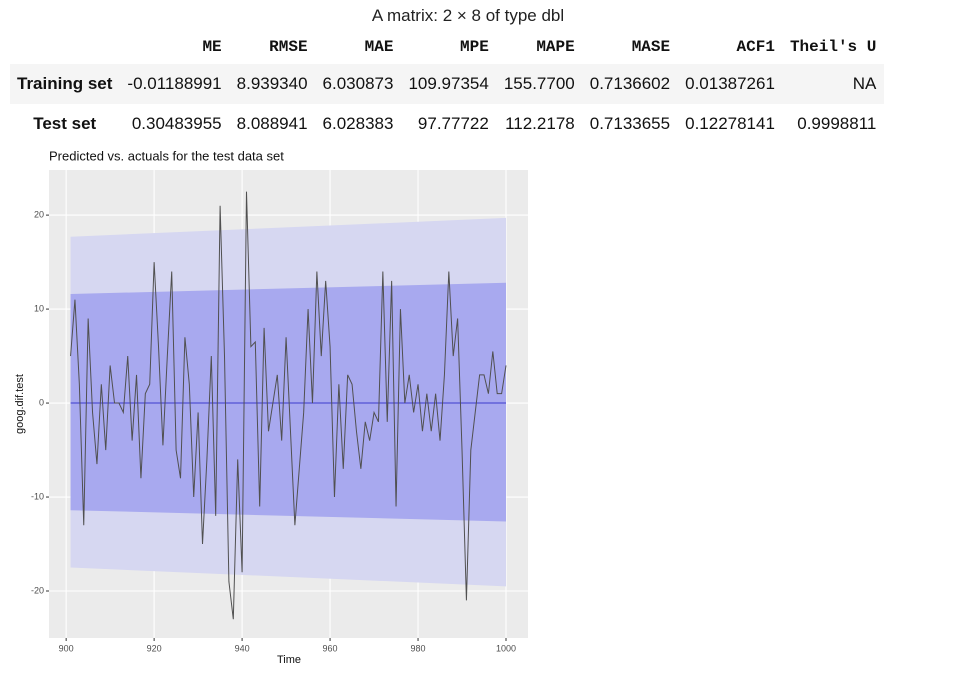 This screenshot has width=976, height=682. What do you see at coordinates (176, 123) in the screenshot?
I see `cell: 0.30483955` at bounding box center [176, 123].